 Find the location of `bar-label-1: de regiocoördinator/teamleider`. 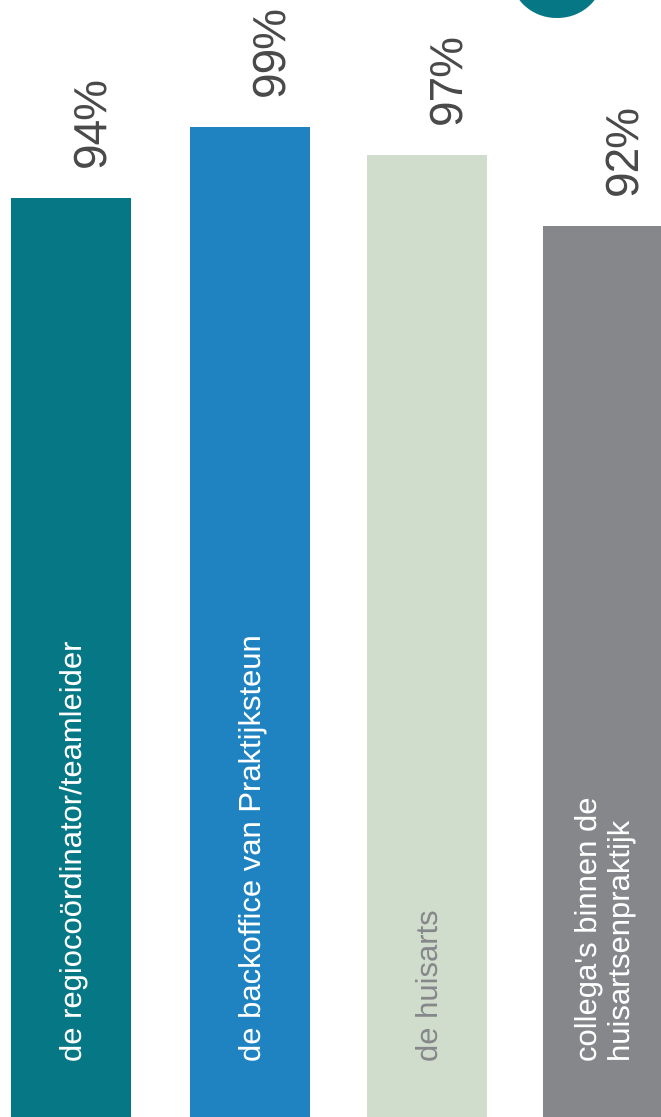

bar-label-1: de regiocoördinator/teamleider is located at coordinates (71, 657).